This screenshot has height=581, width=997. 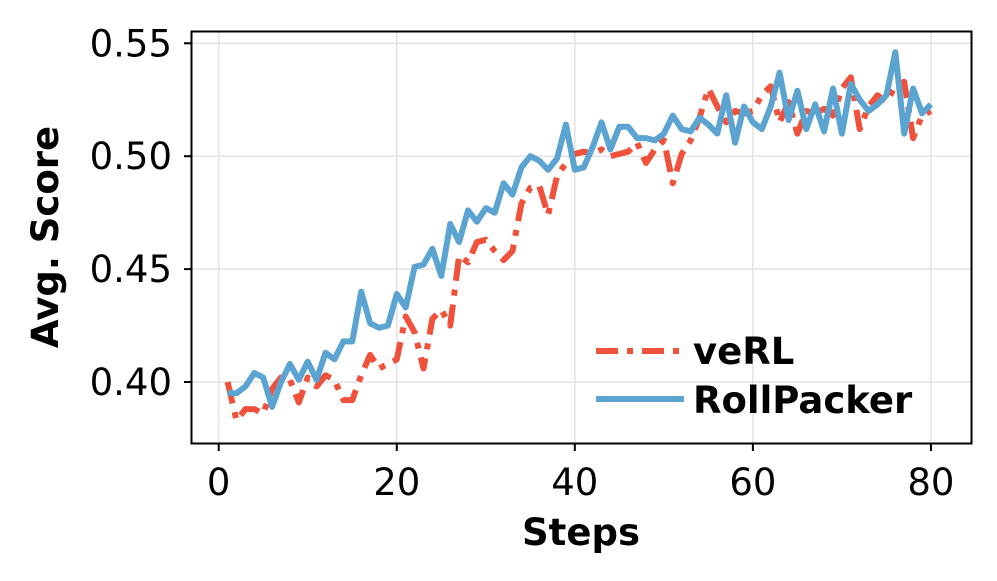 What do you see at coordinates (45, 237) in the screenshot?
I see `y-axis-title: Avg. Score` at bounding box center [45, 237].